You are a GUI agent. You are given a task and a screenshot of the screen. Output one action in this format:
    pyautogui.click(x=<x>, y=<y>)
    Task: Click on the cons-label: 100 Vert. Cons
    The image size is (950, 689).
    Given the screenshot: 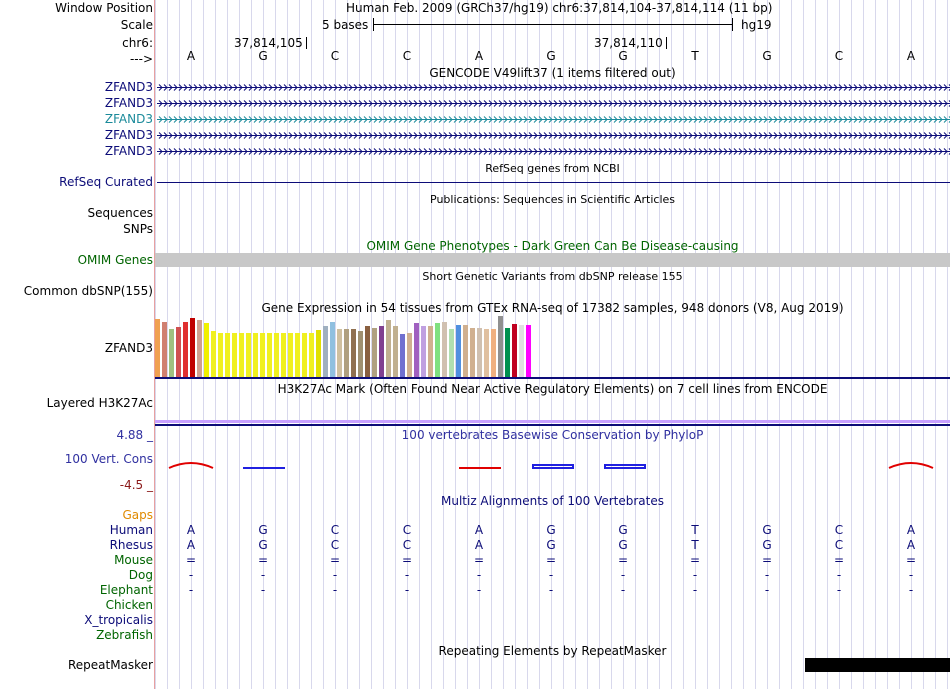 What is the action you would take?
    pyautogui.click(x=108, y=459)
    